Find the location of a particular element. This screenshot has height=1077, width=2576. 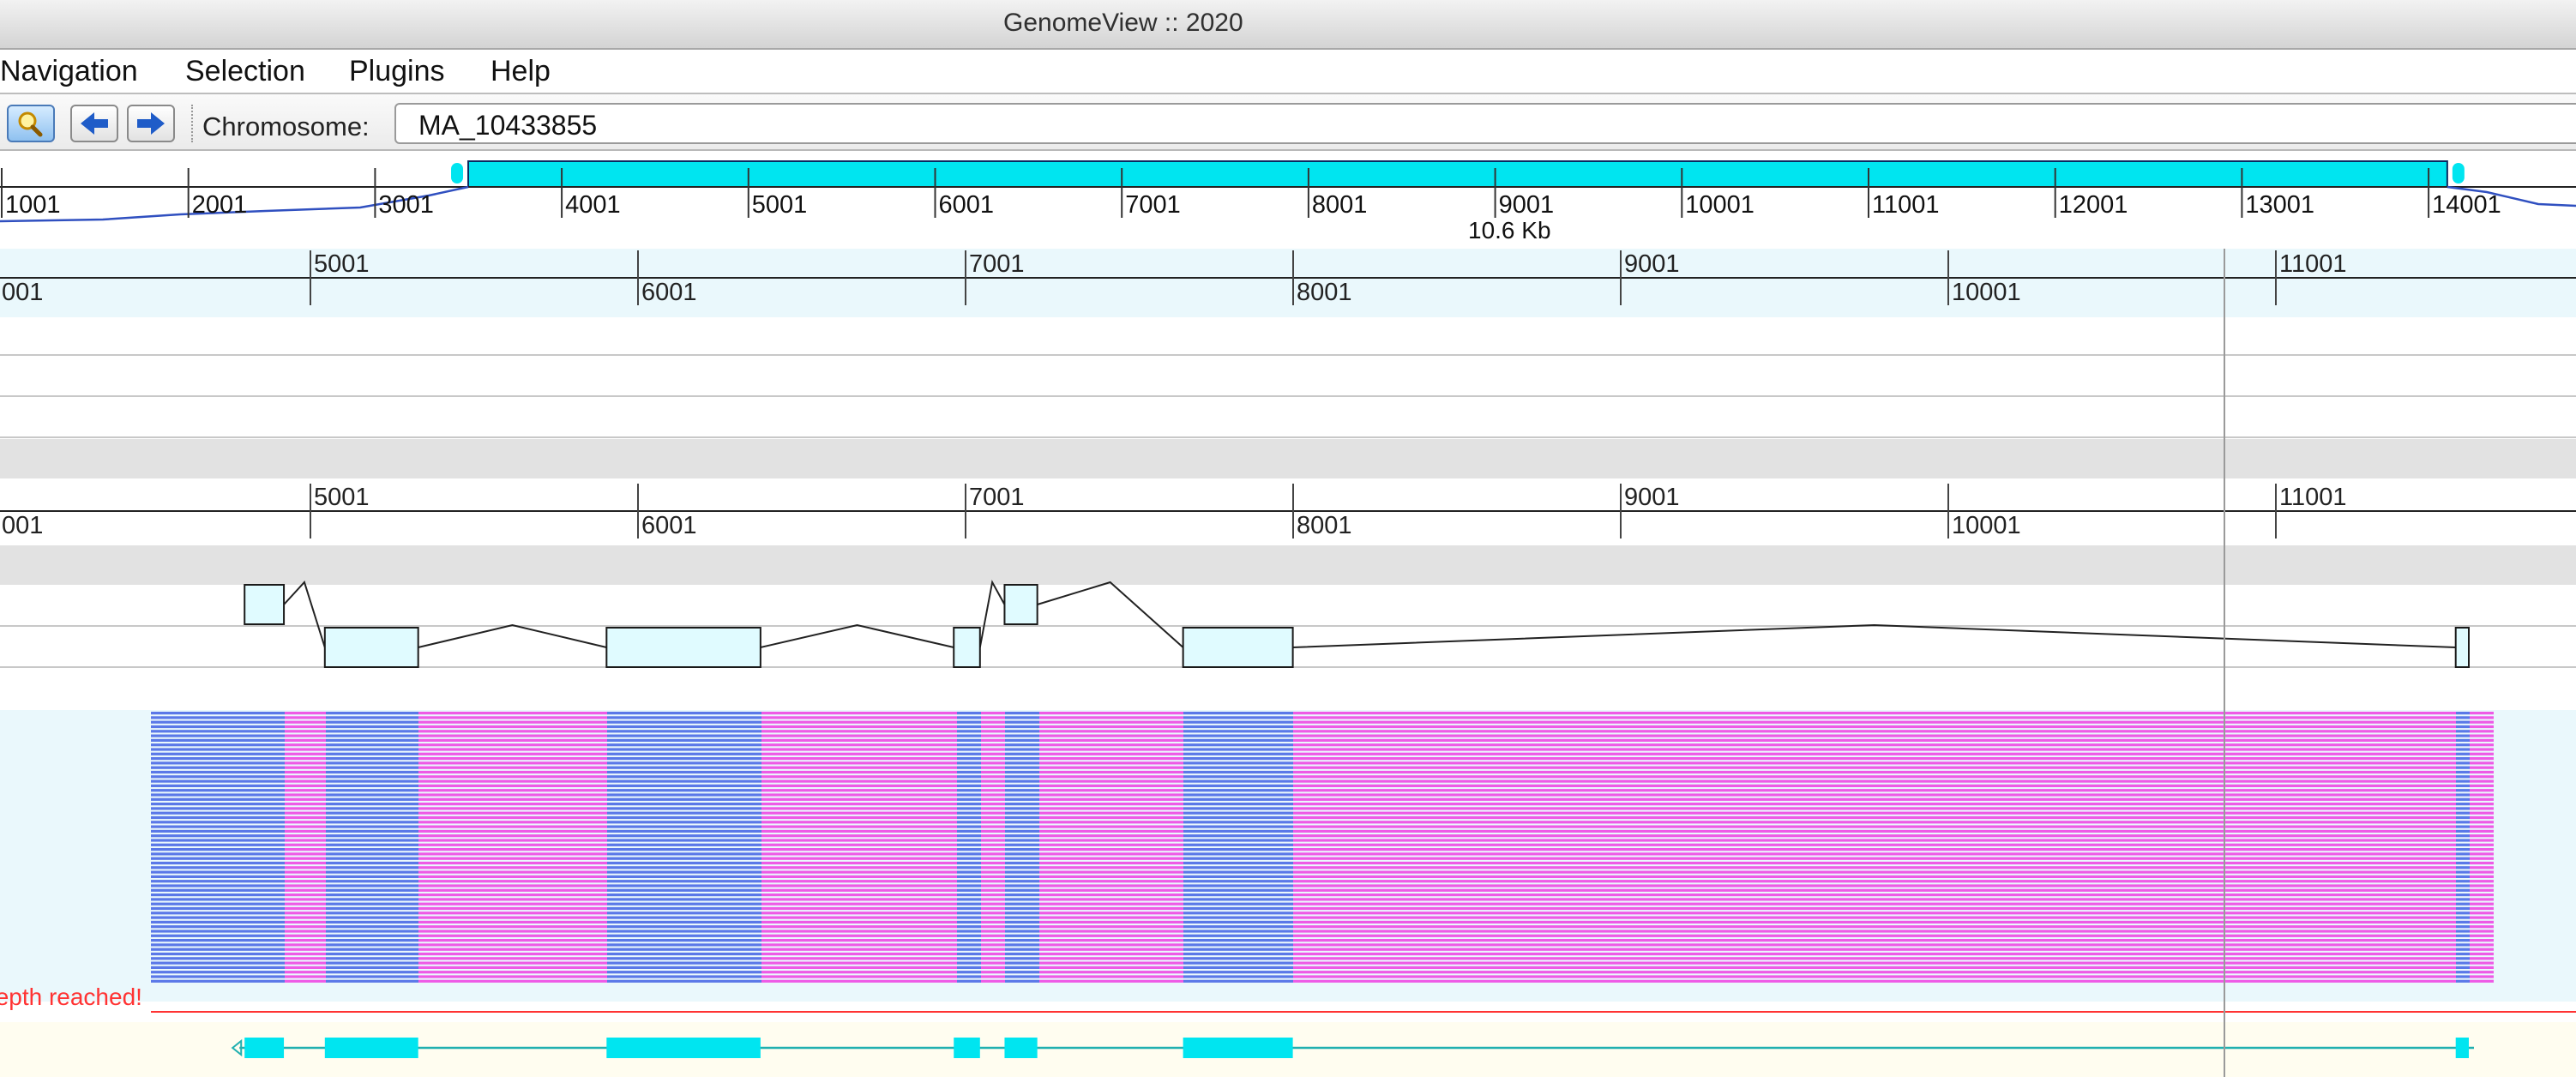

gene-model-track is located at coordinates (1288, 624).